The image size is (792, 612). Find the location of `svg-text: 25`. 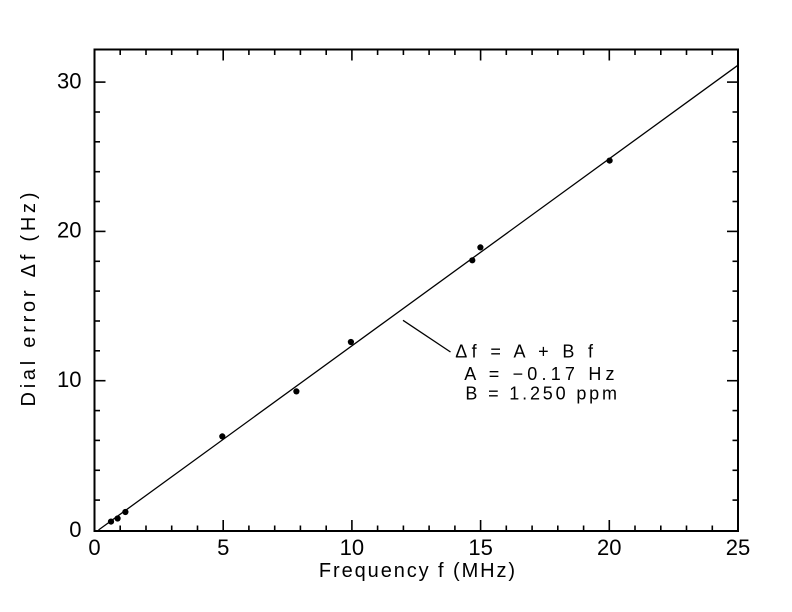

svg-text: 25 is located at coordinates (738, 547).